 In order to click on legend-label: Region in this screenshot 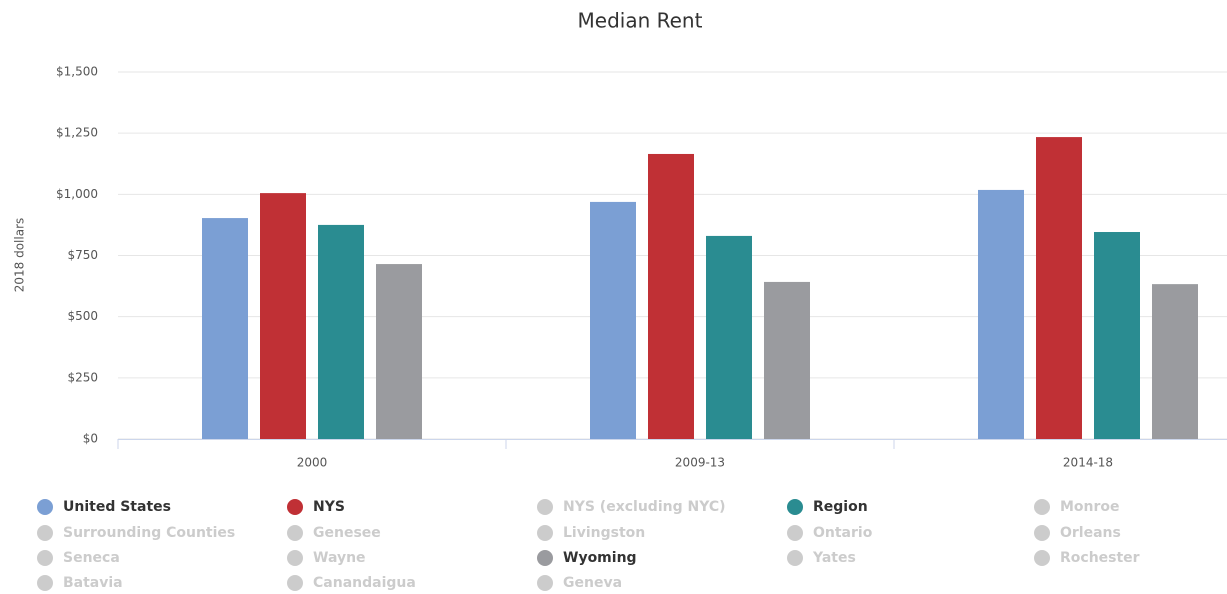, I will do `click(840, 507)`.